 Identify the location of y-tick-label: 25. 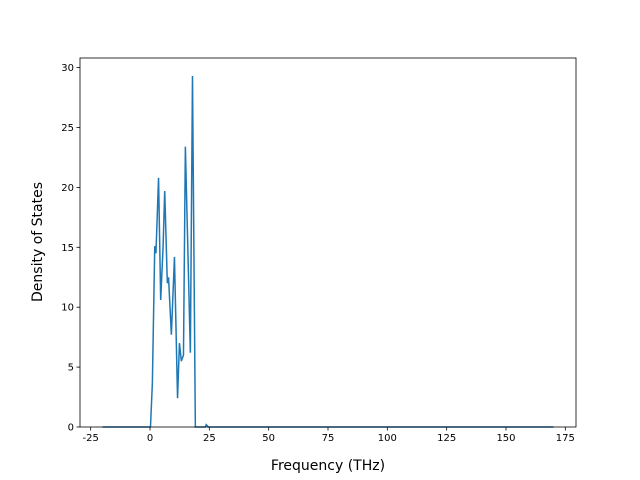
(67, 128).